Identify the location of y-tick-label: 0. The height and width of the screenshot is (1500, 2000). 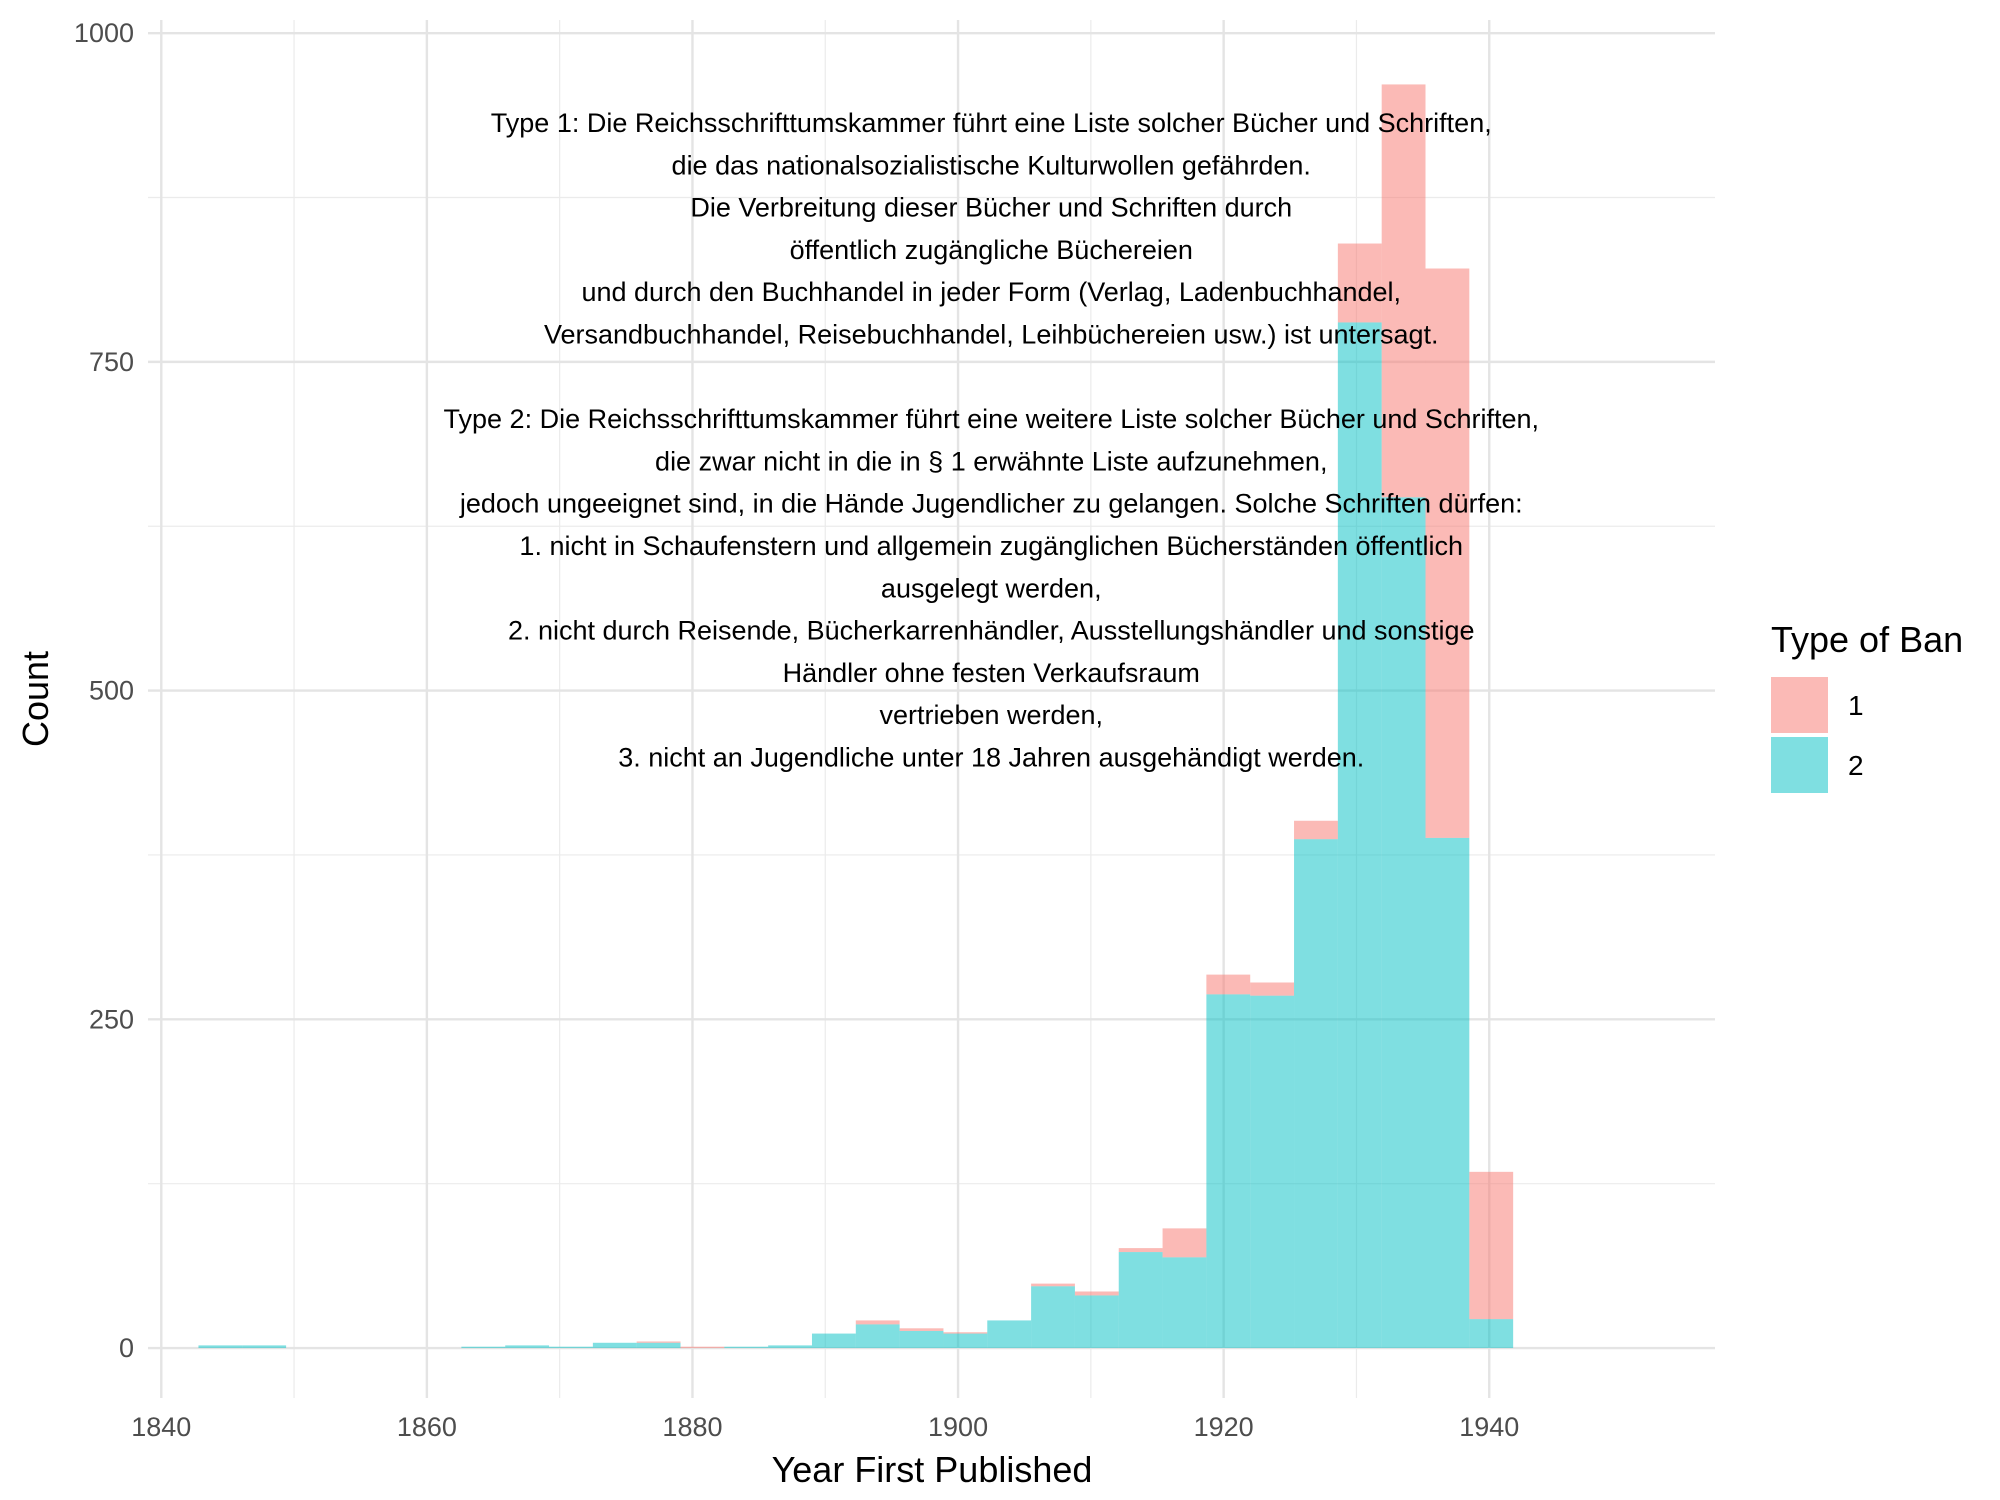
(126, 1348).